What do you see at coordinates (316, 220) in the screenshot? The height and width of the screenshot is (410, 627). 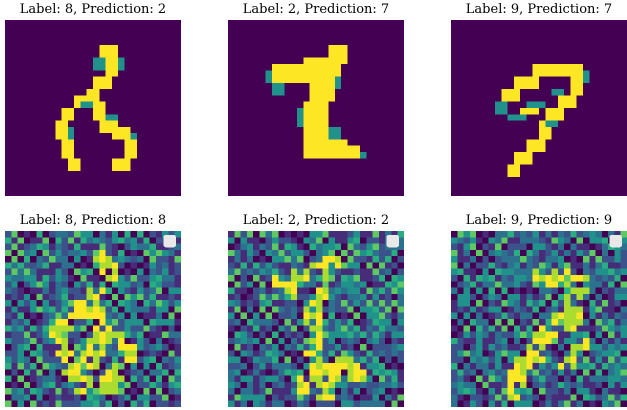 I see `panel-title: Label: 2, Prediction: 2` at bounding box center [316, 220].